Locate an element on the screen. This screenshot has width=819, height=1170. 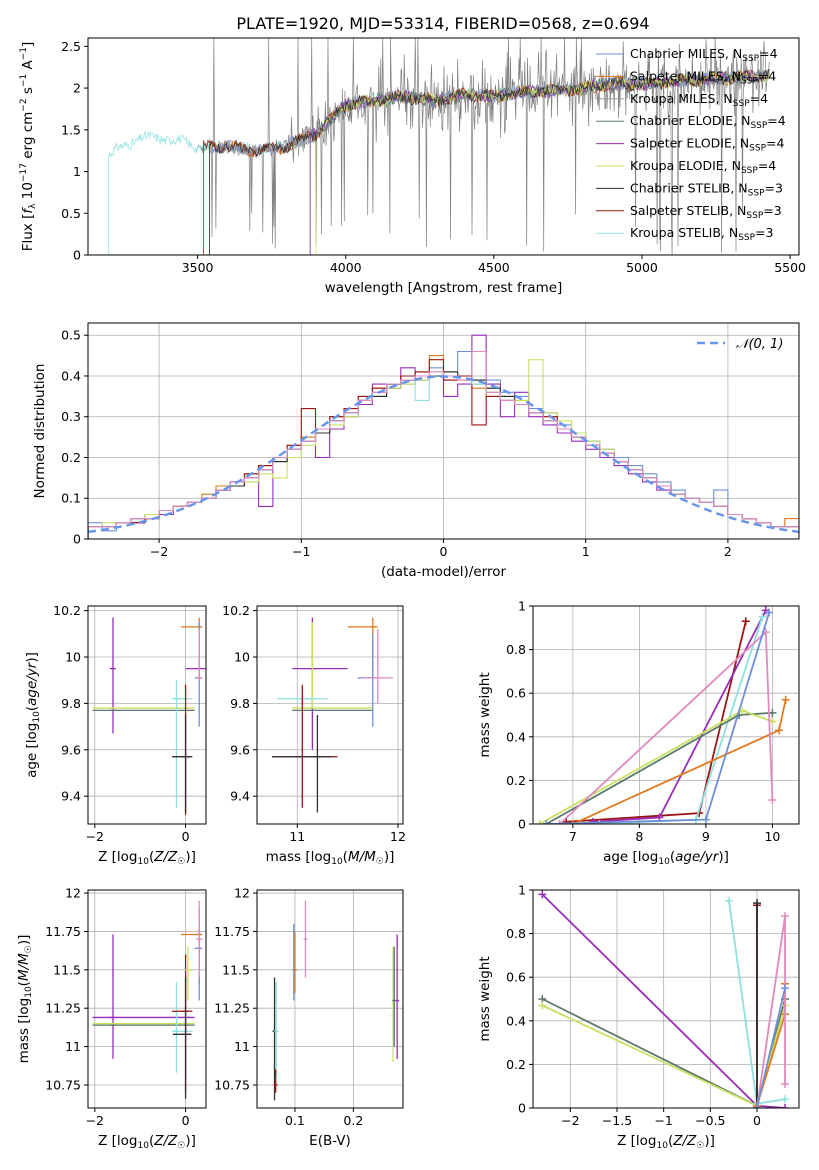
spectrum-xlabel: wavelength [Angstrom, rest frame] is located at coordinates (444, 288).